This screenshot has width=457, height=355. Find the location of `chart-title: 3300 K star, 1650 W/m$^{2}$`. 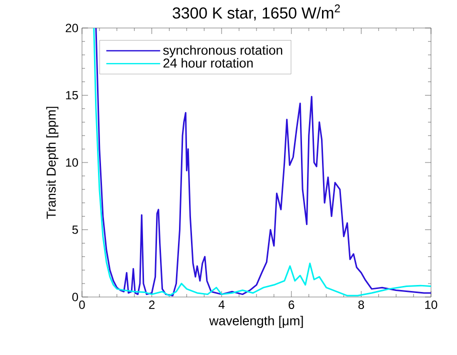

chart-title: 3300 K star, 1650 W/m$^{2}$ is located at coordinates (256, 12).